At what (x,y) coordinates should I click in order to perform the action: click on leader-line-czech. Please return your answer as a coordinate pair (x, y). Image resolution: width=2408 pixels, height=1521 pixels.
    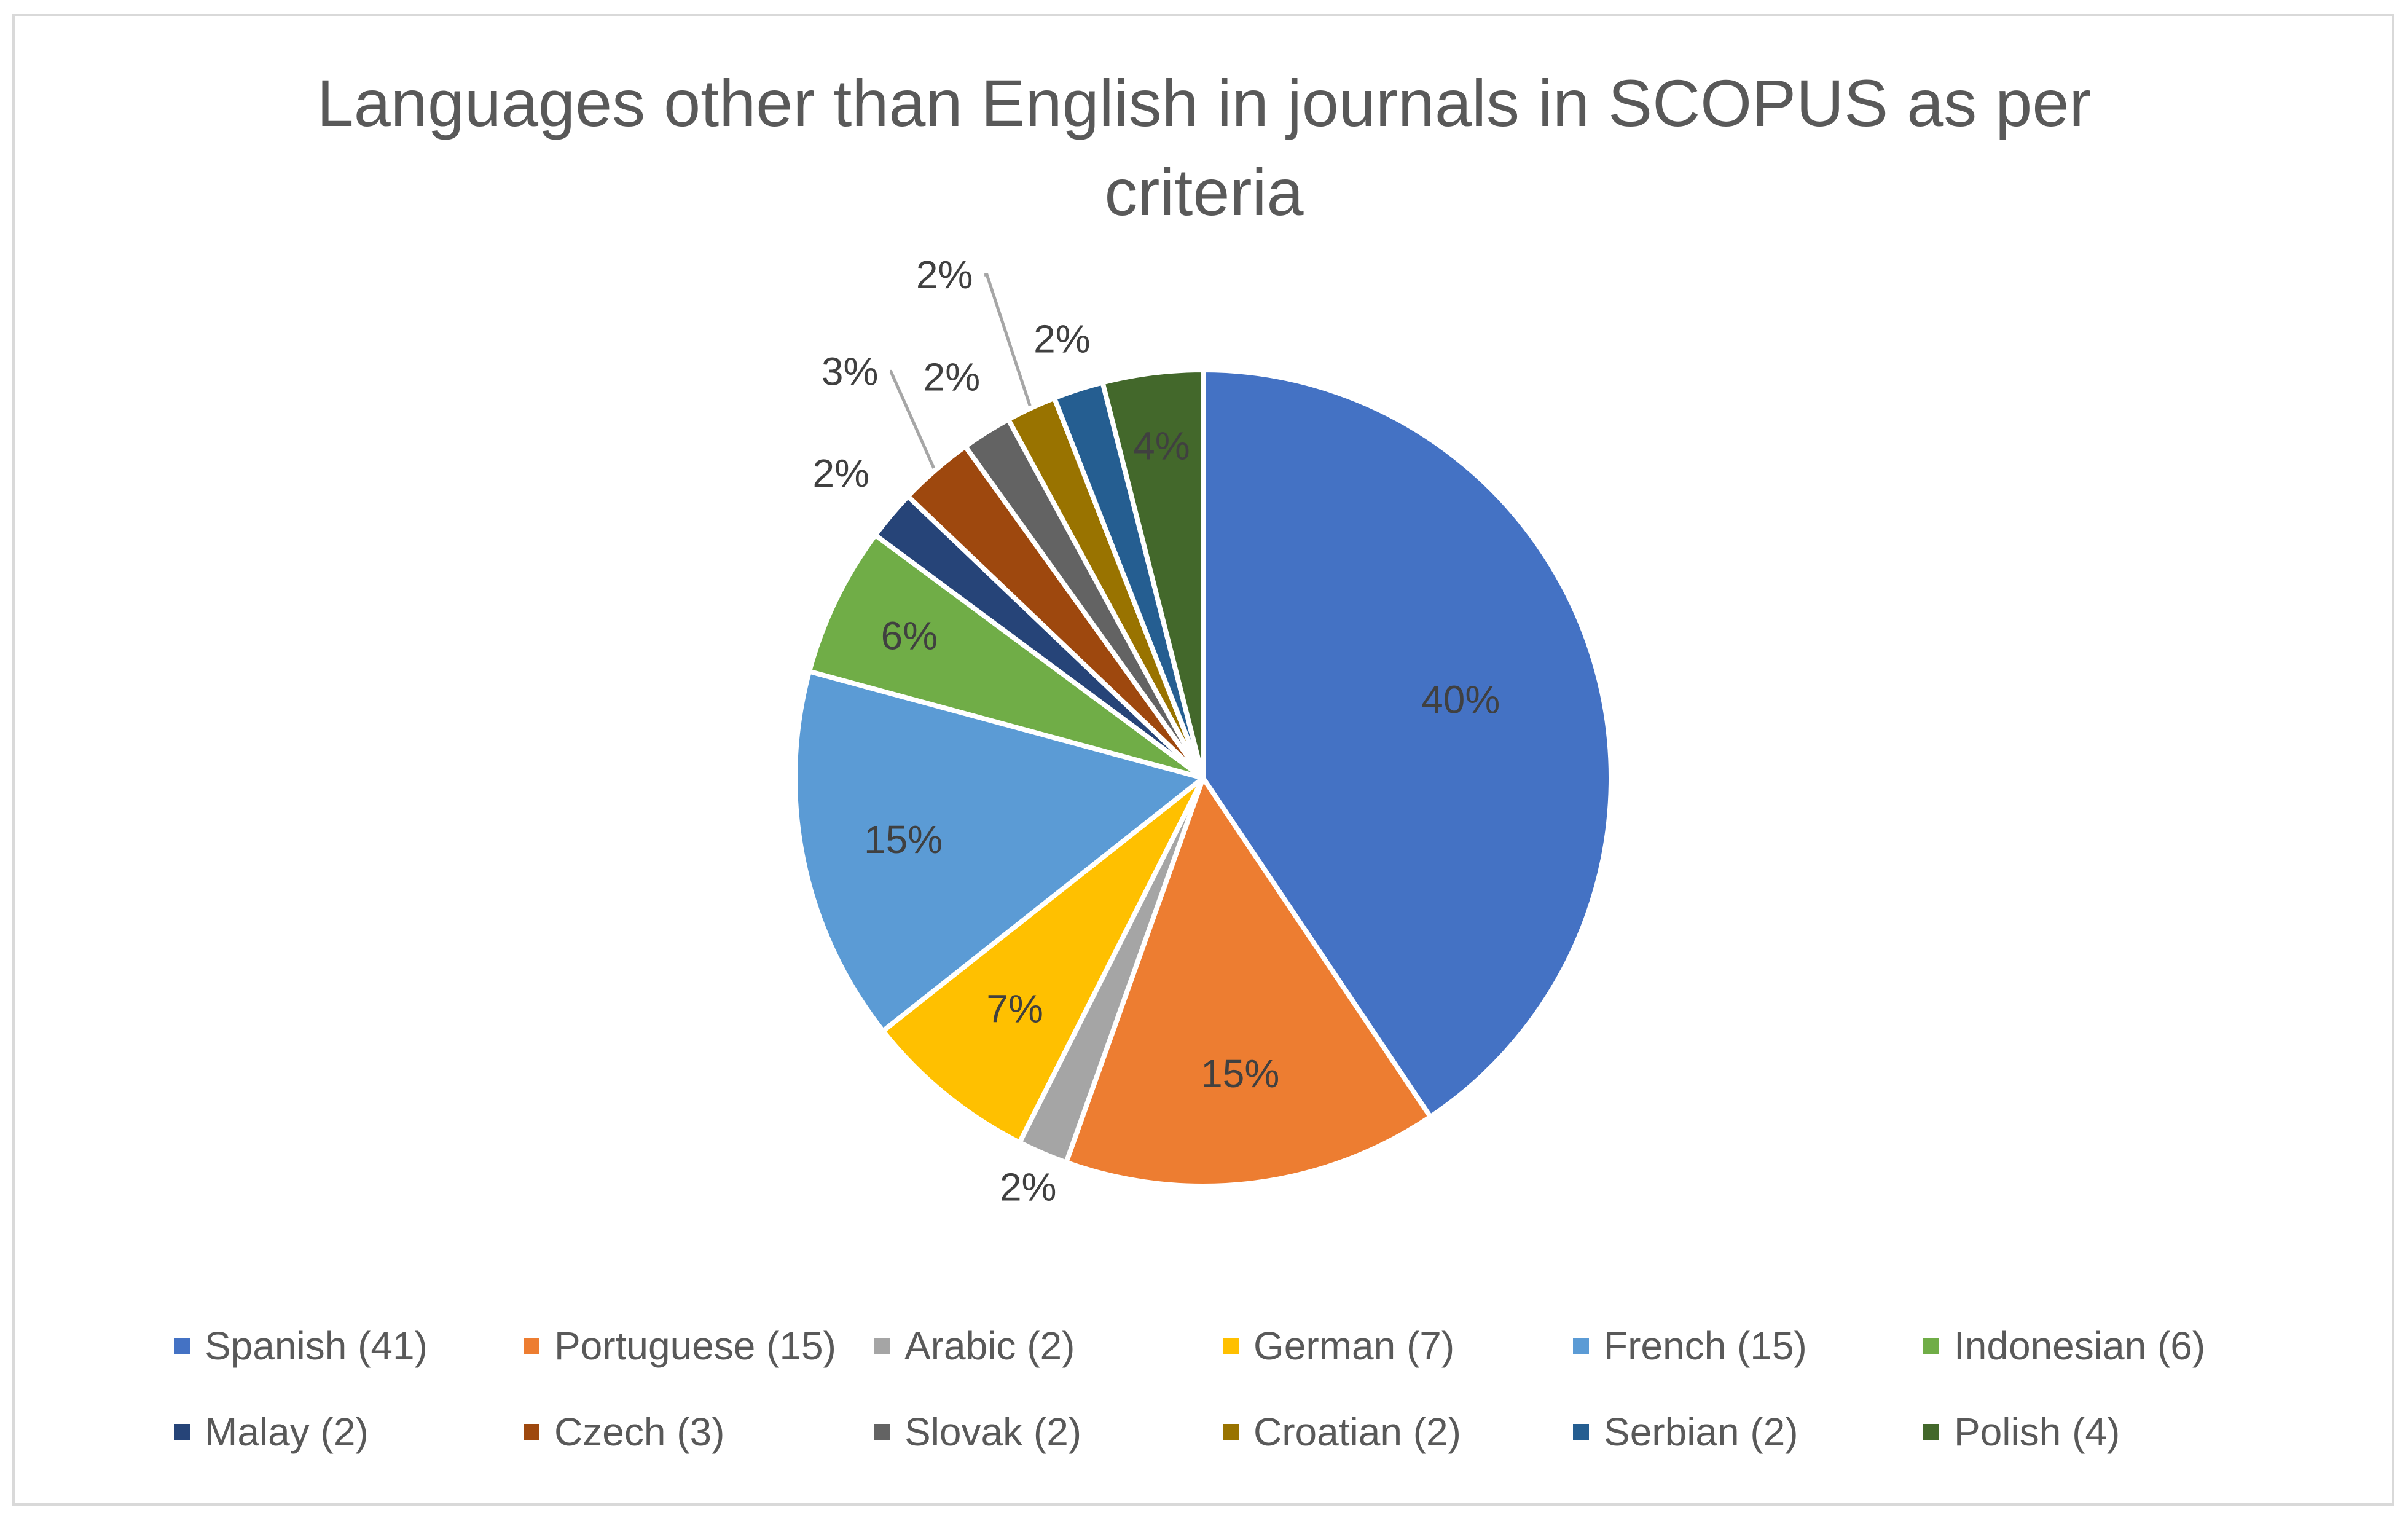
    Looking at the image, I should click on (912, 419).